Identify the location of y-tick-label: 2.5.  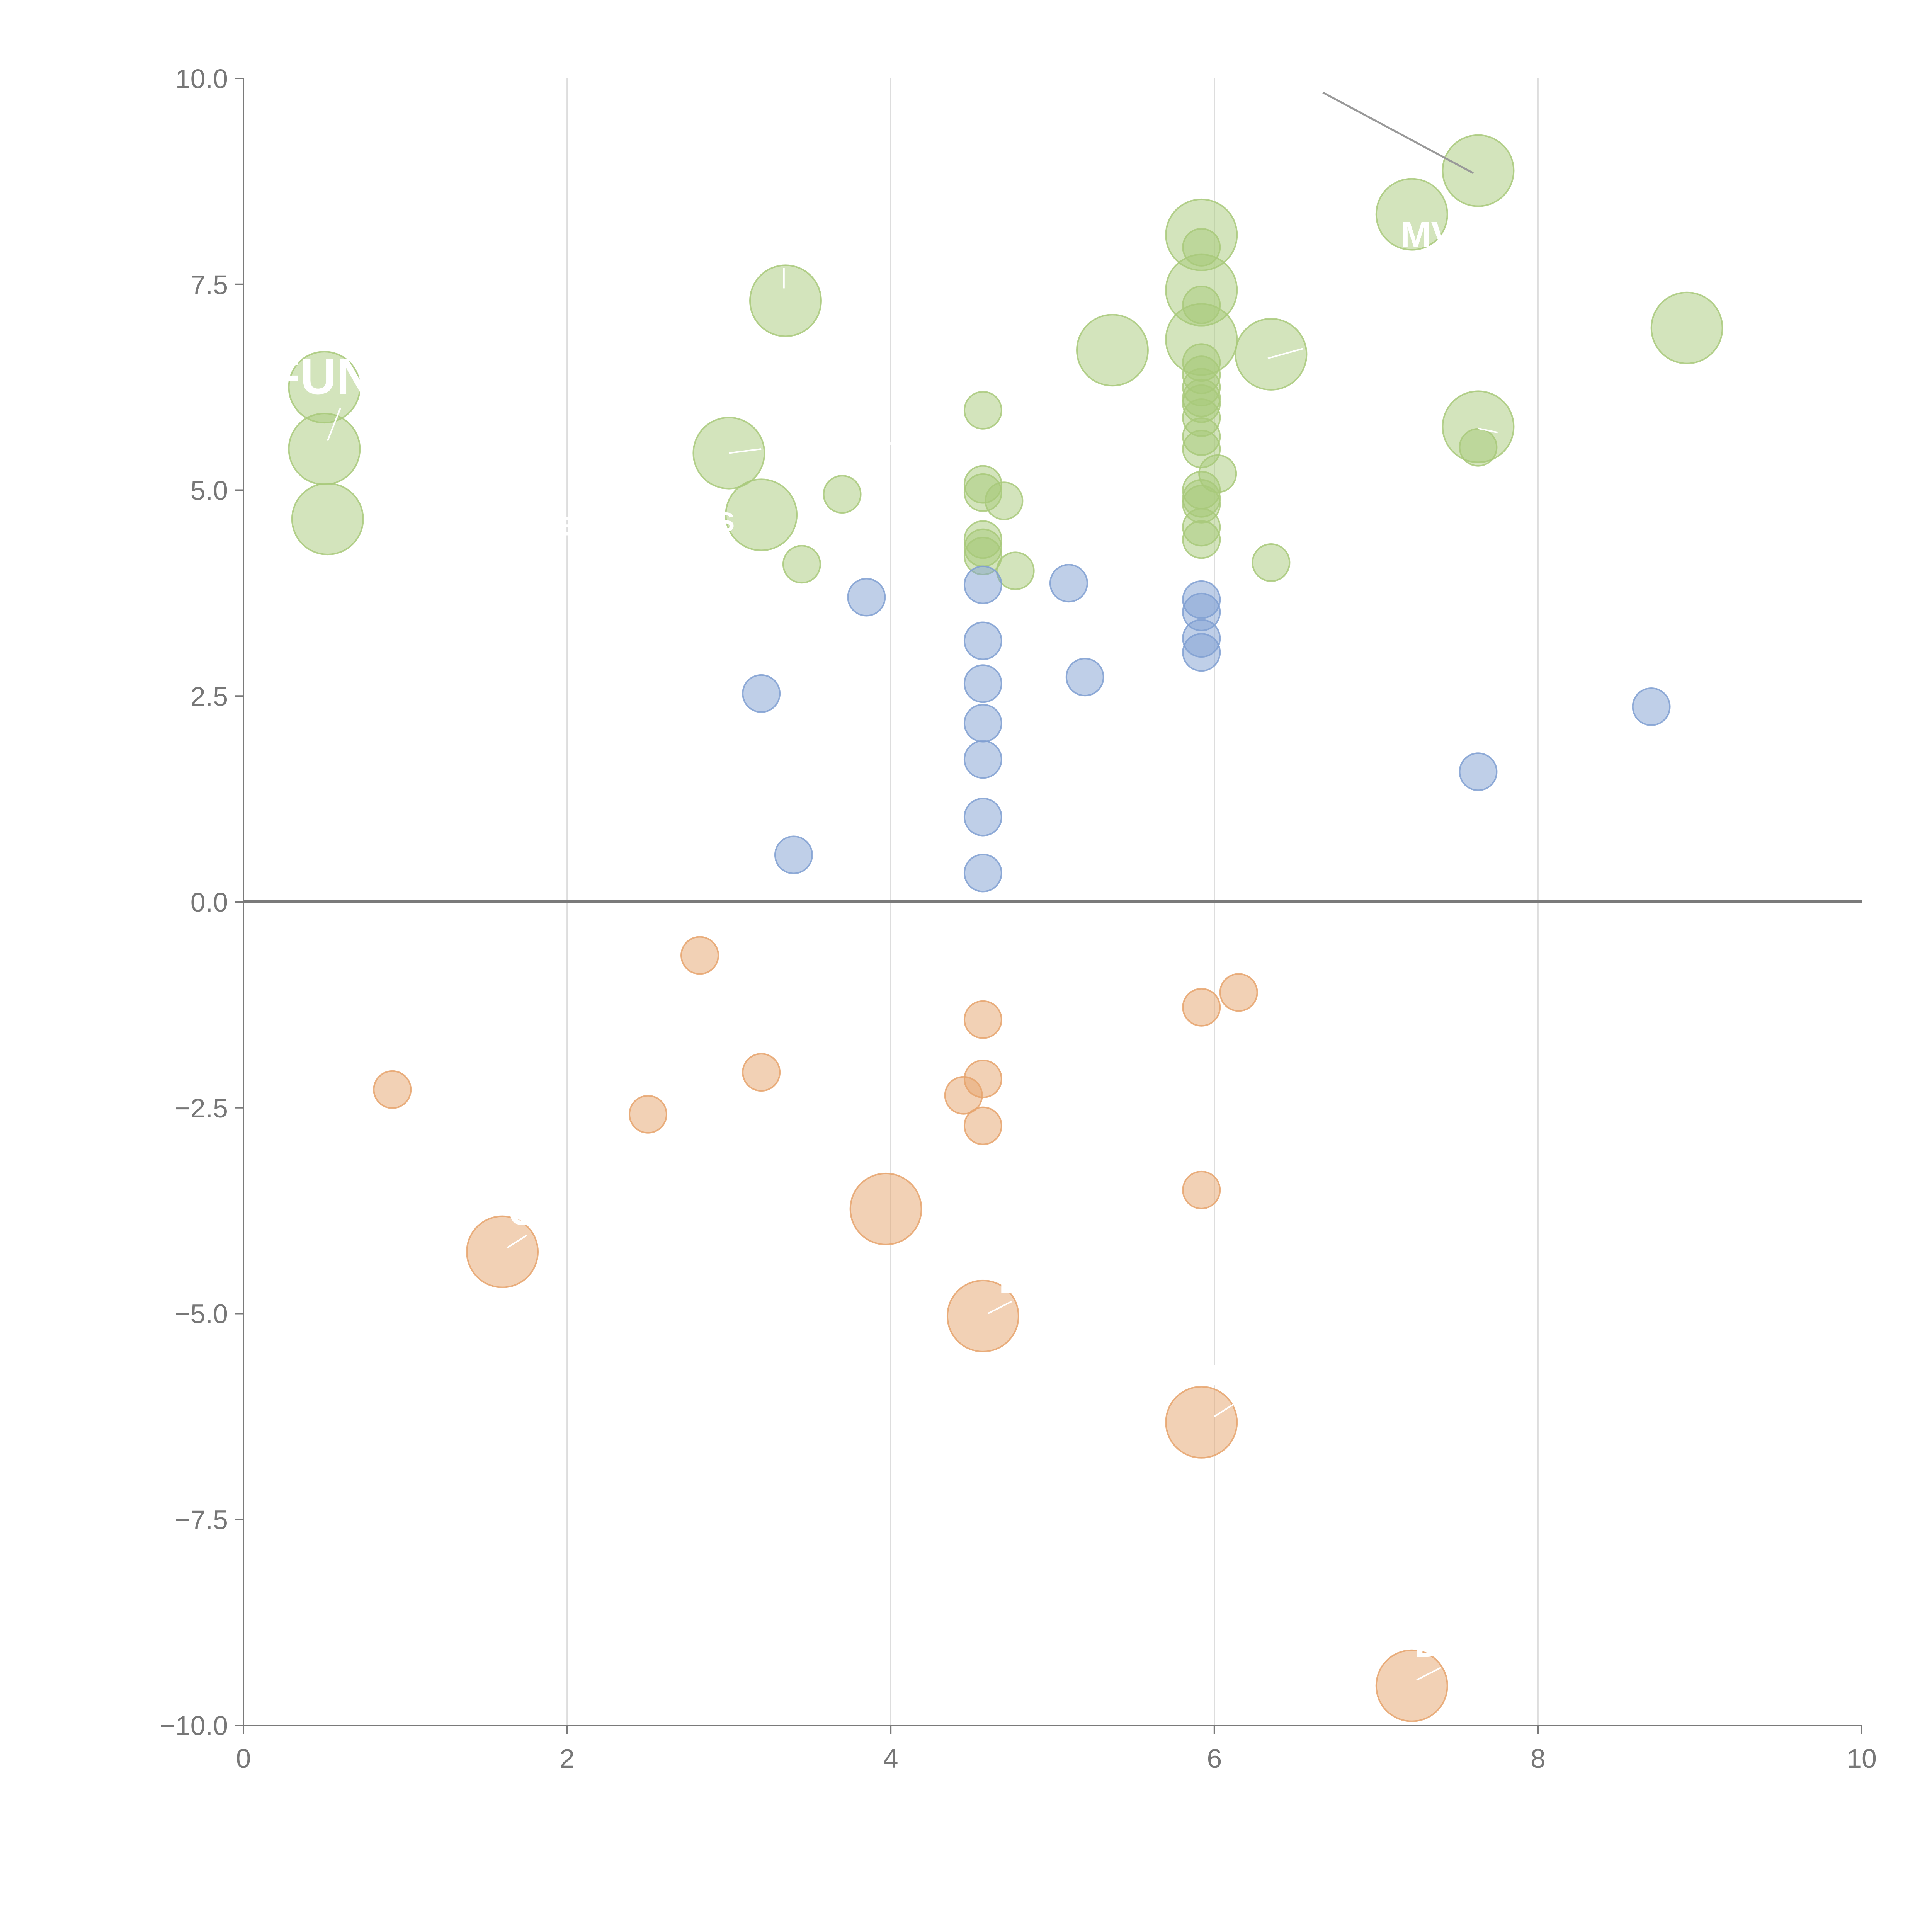
(209, 696).